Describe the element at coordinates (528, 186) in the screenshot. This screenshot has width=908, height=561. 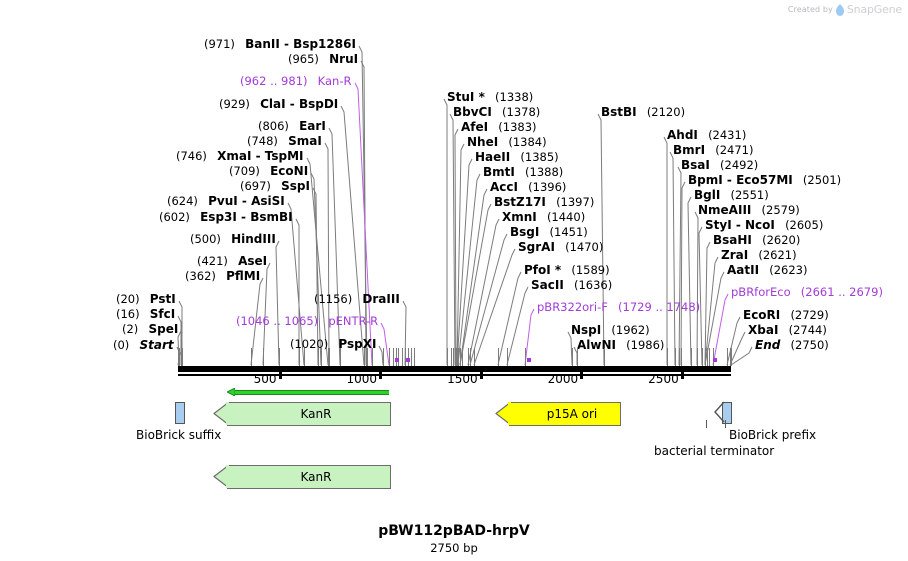
I see `site-label: AccI (1396)` at that location.